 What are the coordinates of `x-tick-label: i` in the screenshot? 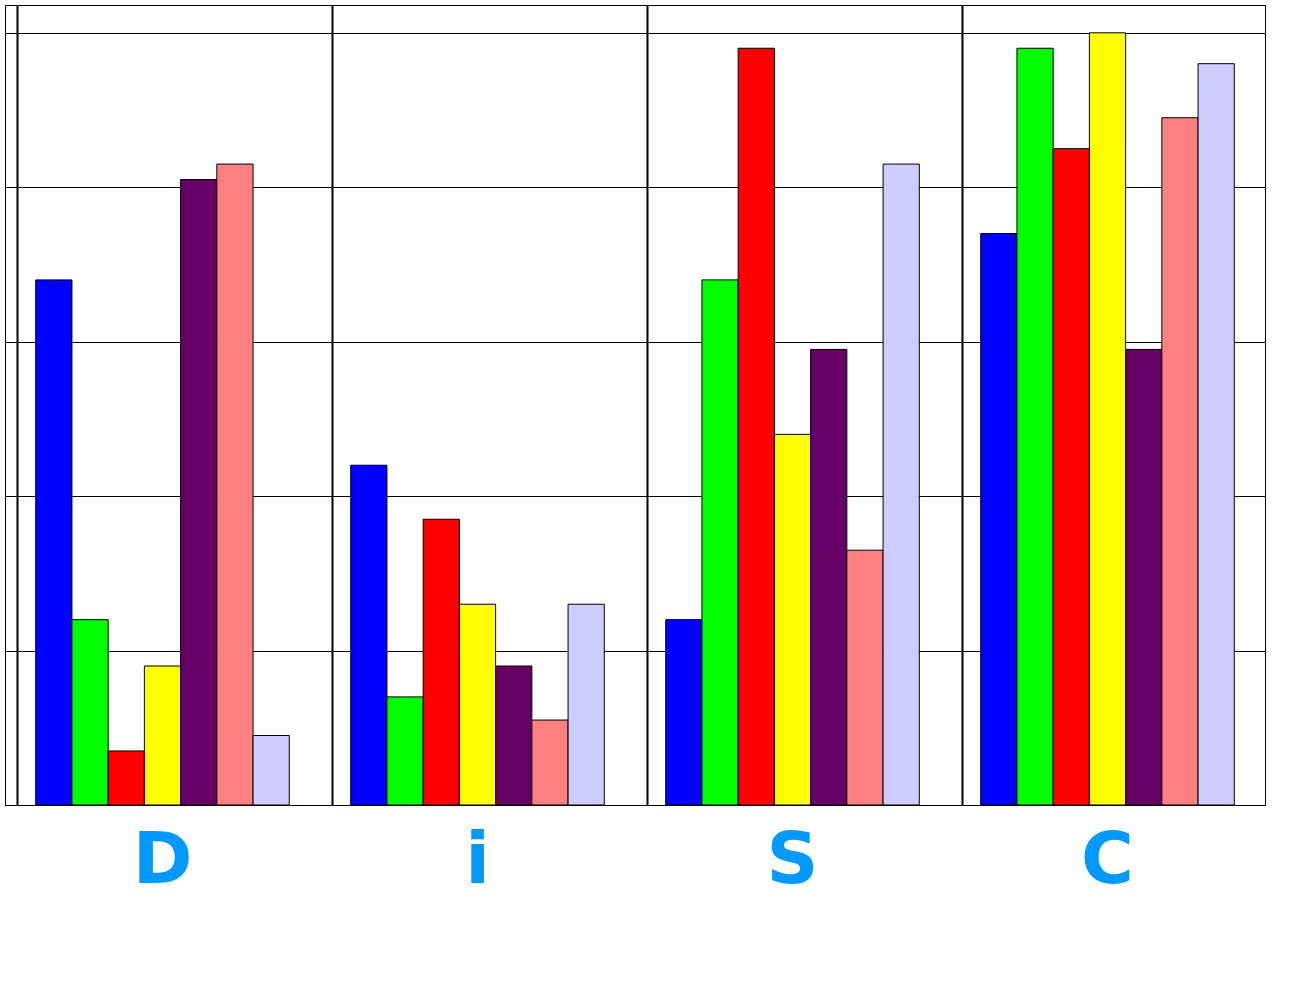 It's located at (477, 857).